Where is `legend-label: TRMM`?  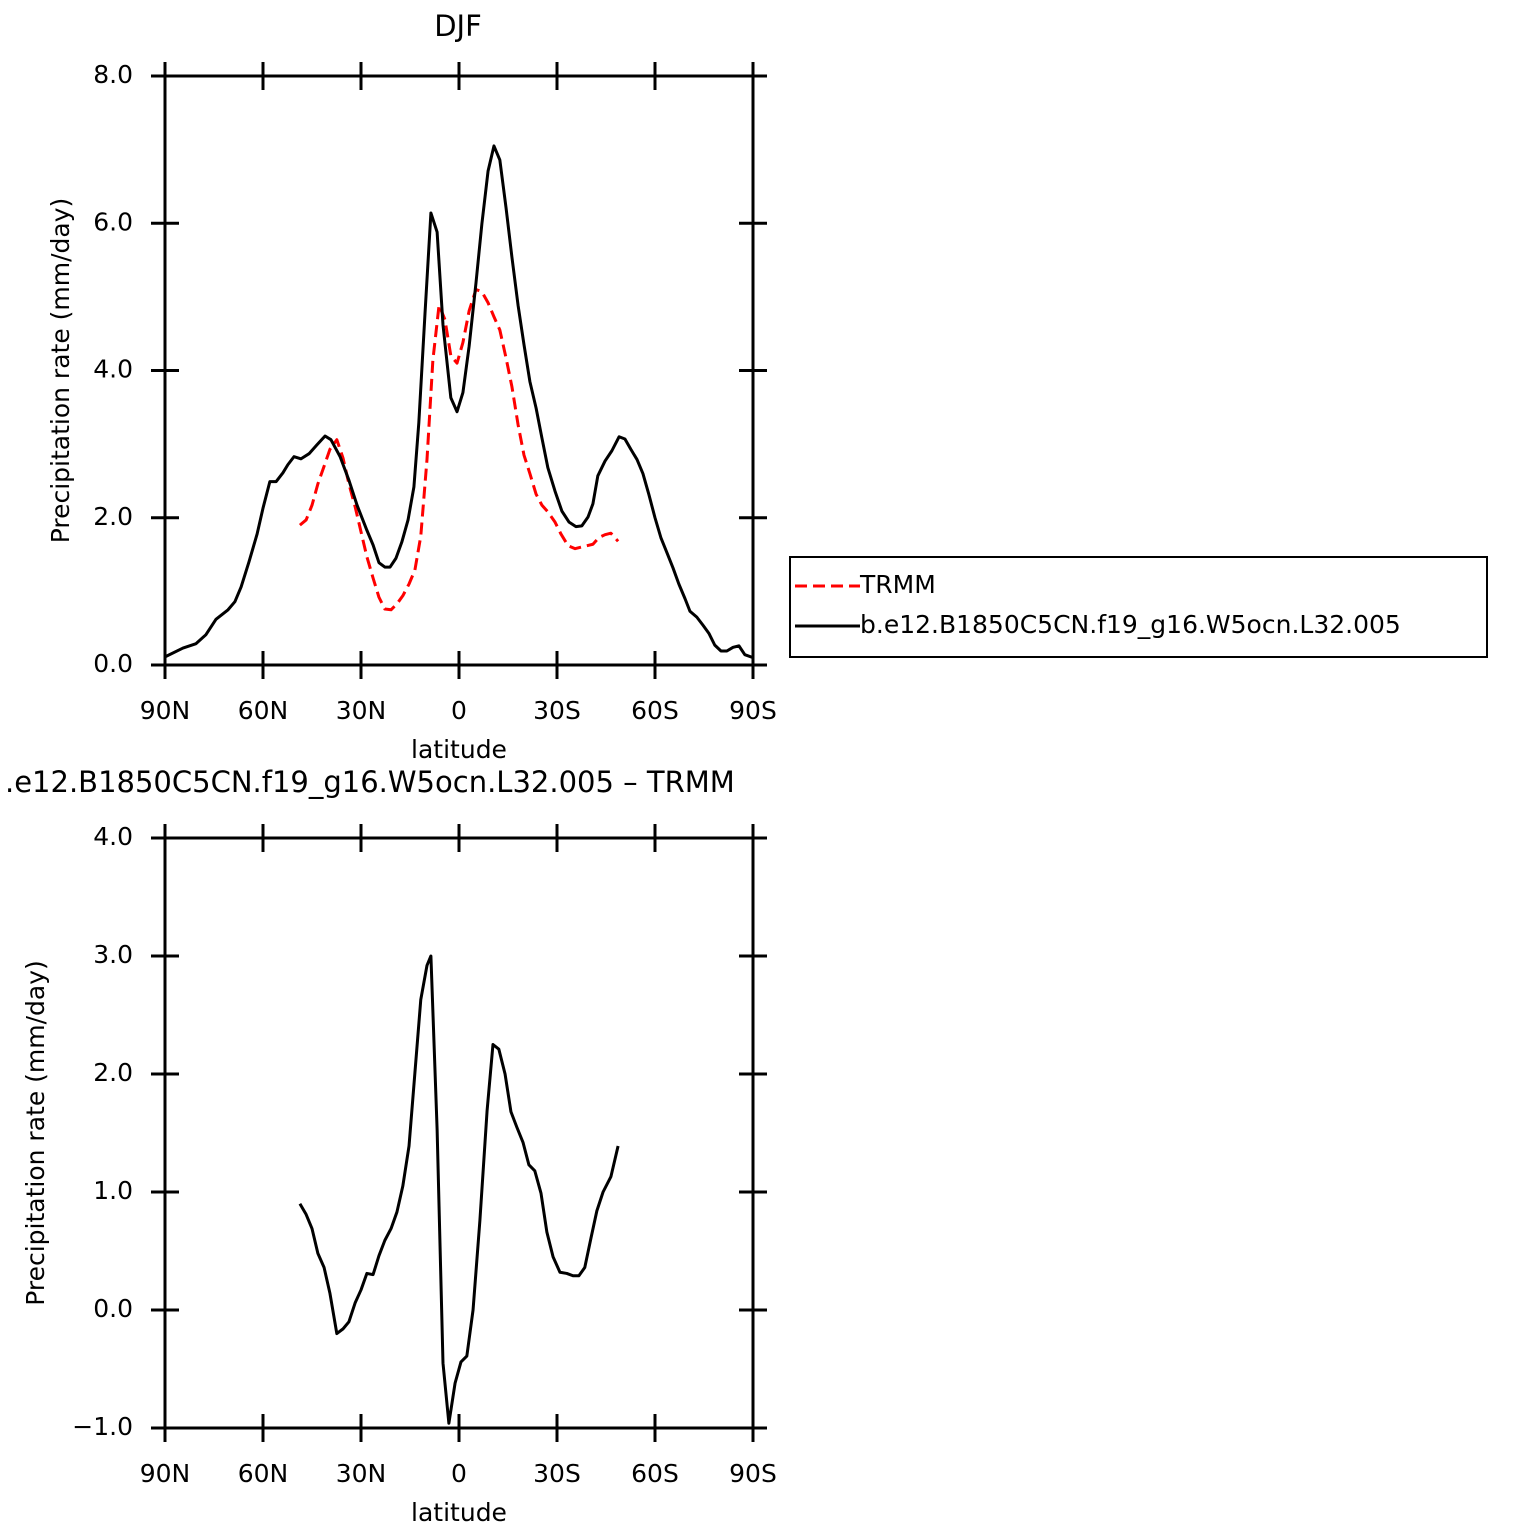
legend-label: TRMM is located at coordinates (897, 584).